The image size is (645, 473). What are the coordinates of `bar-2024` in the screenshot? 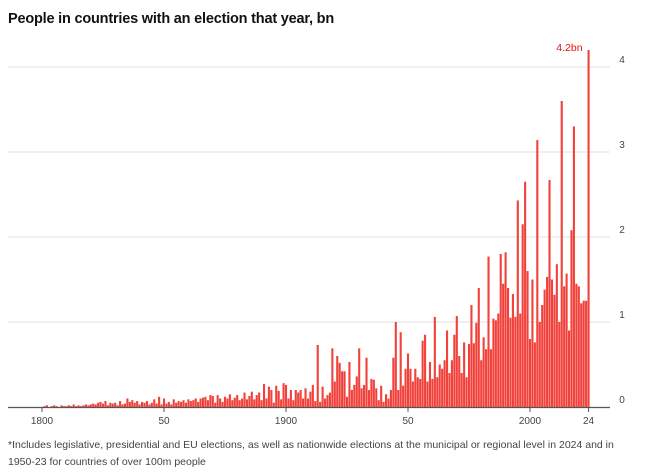 It's located at (588, 228).